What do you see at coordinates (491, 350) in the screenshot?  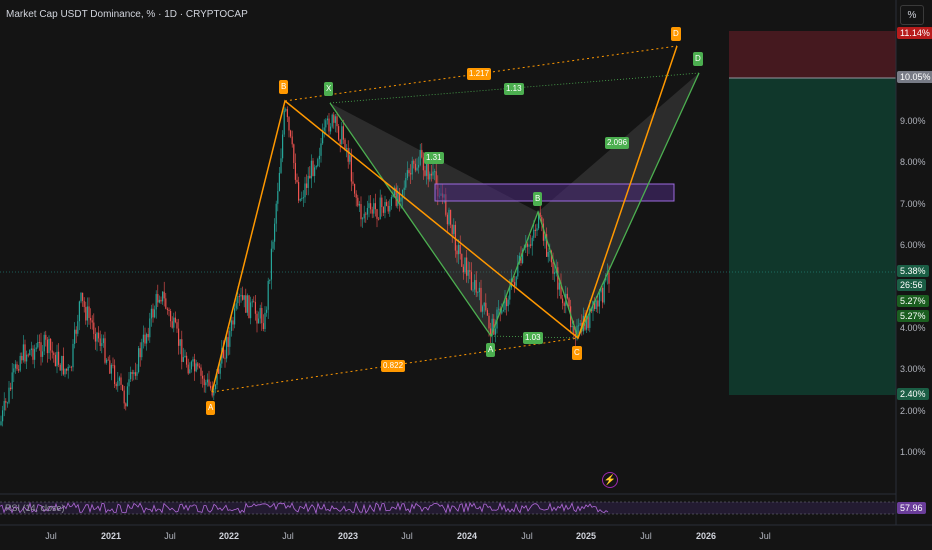 I see `green-point-a: A` at bounding box center [491, 350].